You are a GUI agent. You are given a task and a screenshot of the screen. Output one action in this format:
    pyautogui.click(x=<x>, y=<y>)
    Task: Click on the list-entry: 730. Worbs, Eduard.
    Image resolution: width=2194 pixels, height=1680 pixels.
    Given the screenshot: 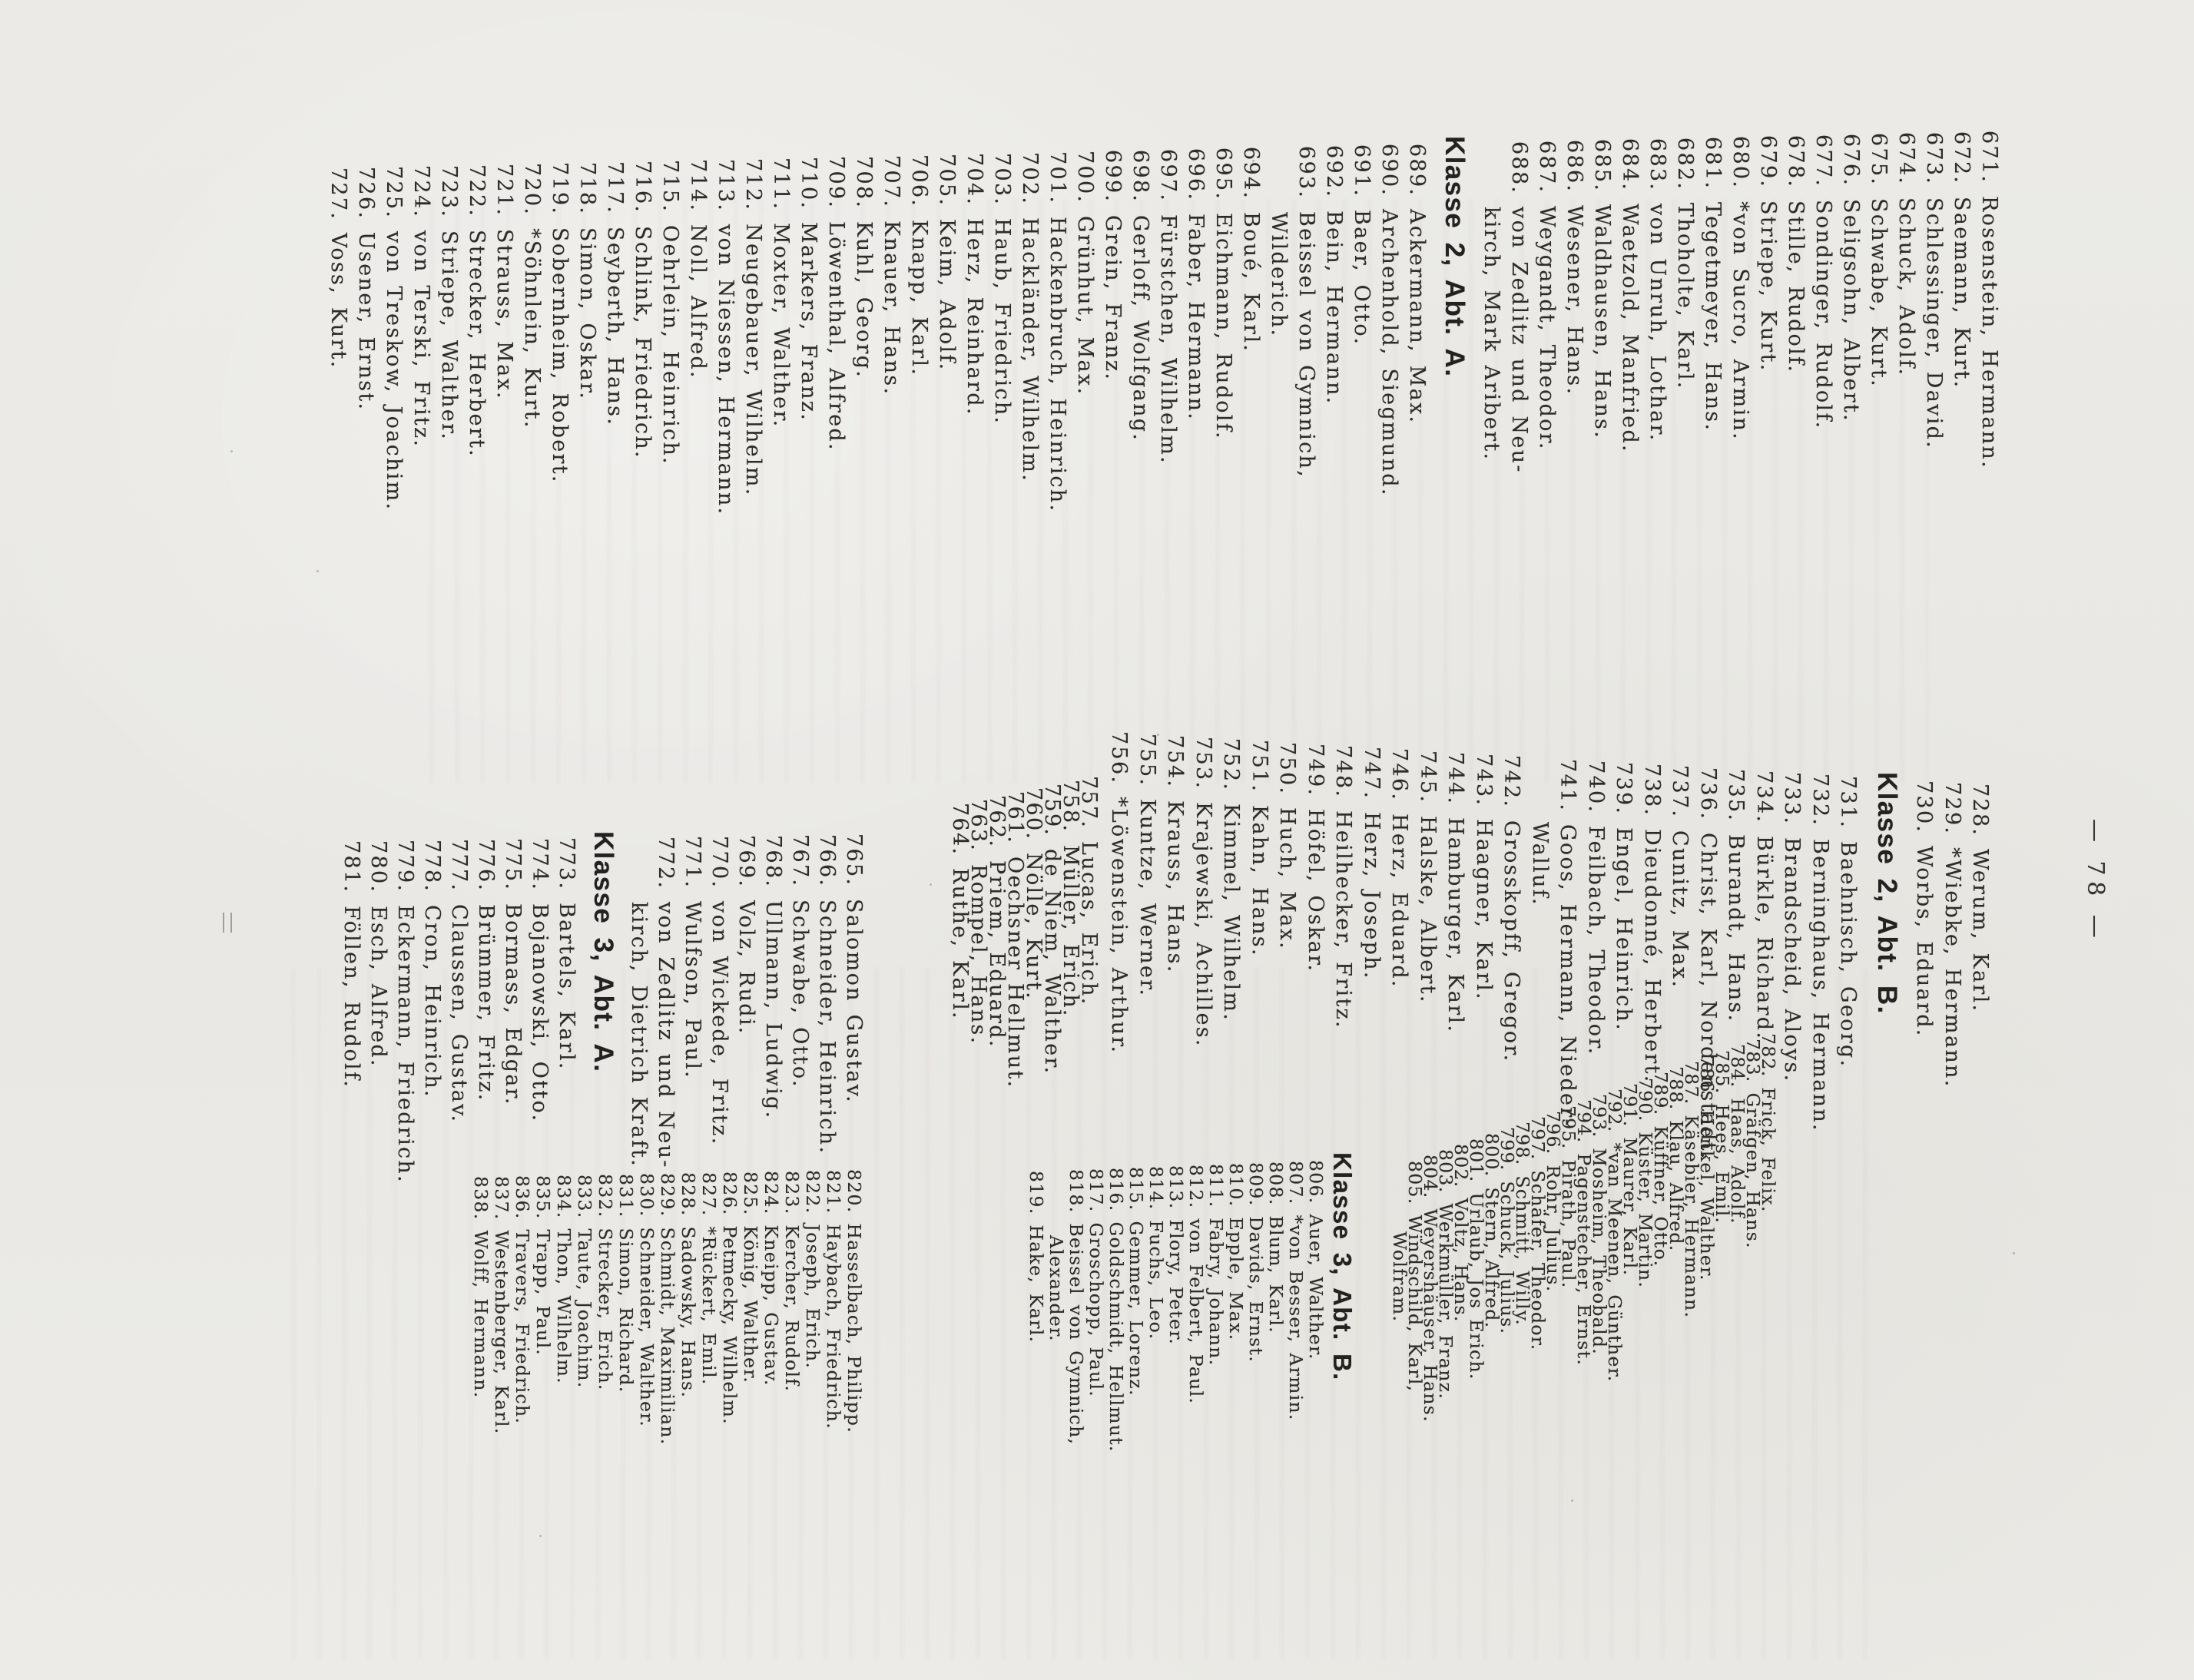 What is the action you would take?
    pyautogui.click(x=1924, y=909)
    